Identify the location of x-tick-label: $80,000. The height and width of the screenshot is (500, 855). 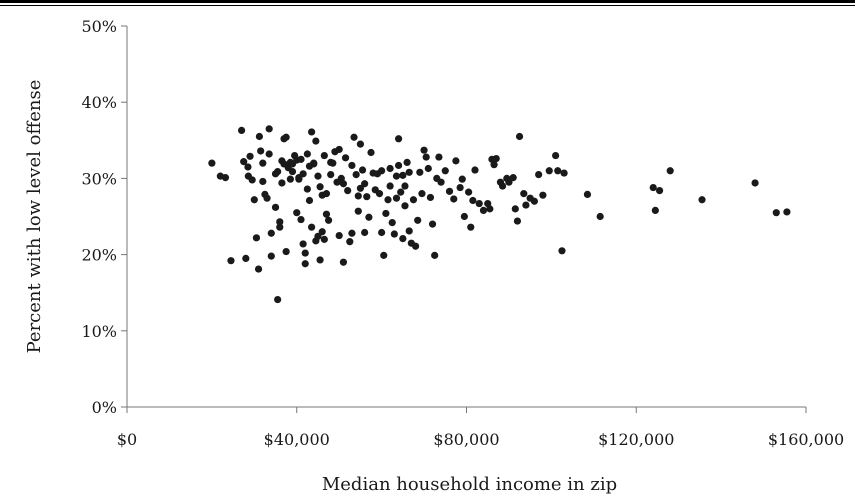
(466, 439).